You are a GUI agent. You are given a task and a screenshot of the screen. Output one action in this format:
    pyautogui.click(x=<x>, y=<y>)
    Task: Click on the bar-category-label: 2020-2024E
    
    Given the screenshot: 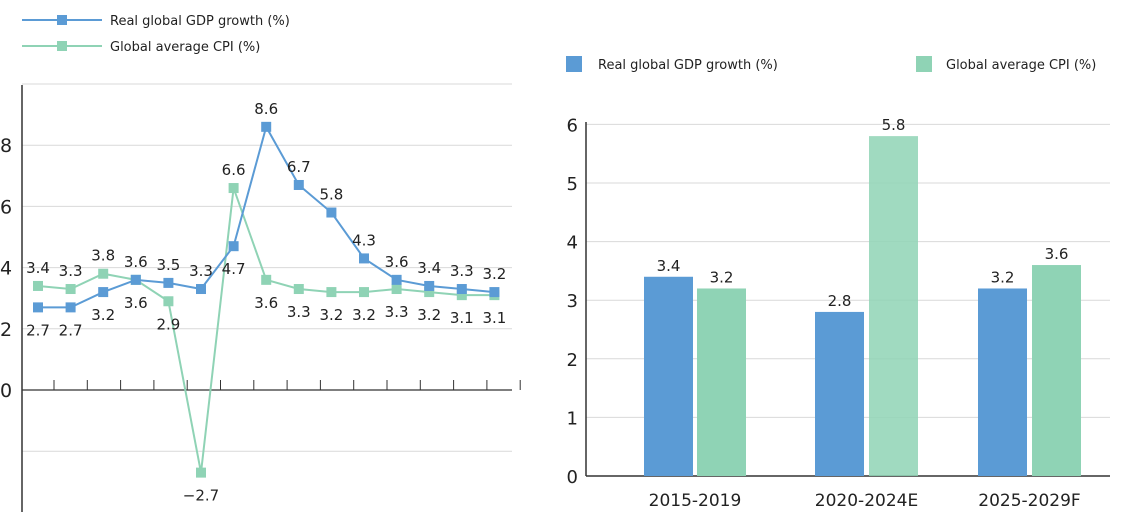 What is the action you would take?
    pyautogui.click(x=866, y=501)
    